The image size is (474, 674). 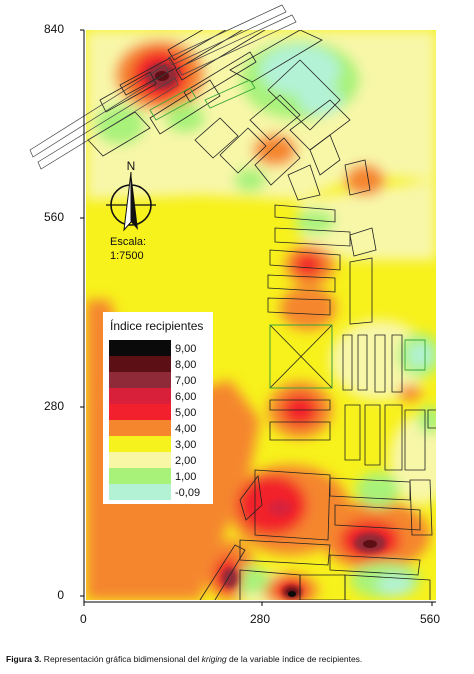 I want to click on legend-label: 7,00, so click(x=185, y=381).